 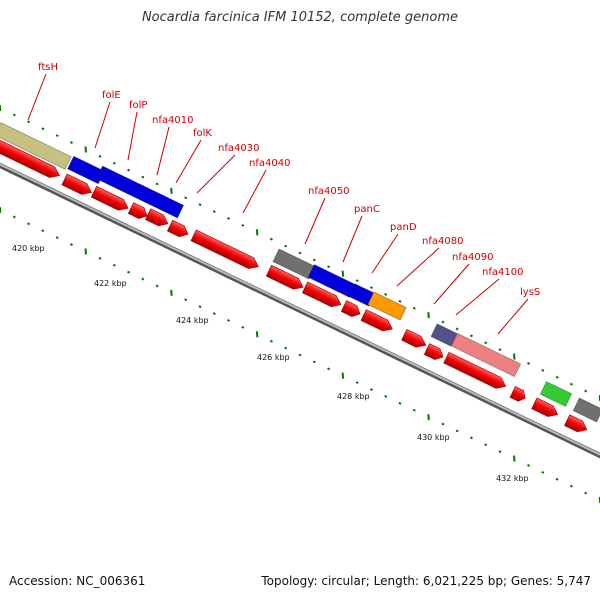 What do you see at coordinates (556, 394) in the screenshot?
I see `gene-green` at bounding box center [556, 394].